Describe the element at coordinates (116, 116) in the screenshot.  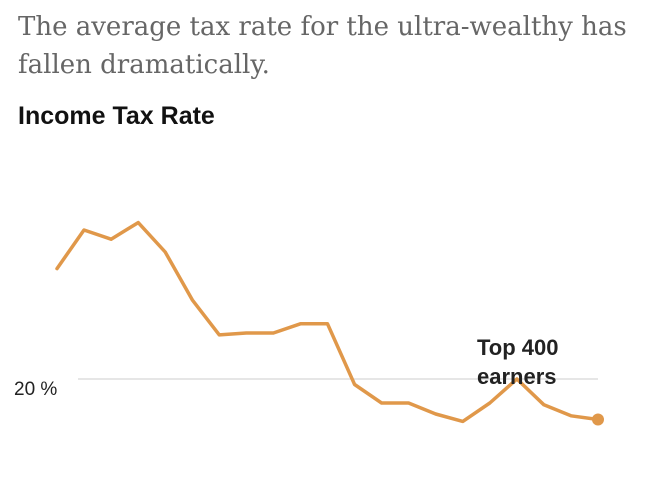
I see `chart-title: Income Tax Rate` at that location.